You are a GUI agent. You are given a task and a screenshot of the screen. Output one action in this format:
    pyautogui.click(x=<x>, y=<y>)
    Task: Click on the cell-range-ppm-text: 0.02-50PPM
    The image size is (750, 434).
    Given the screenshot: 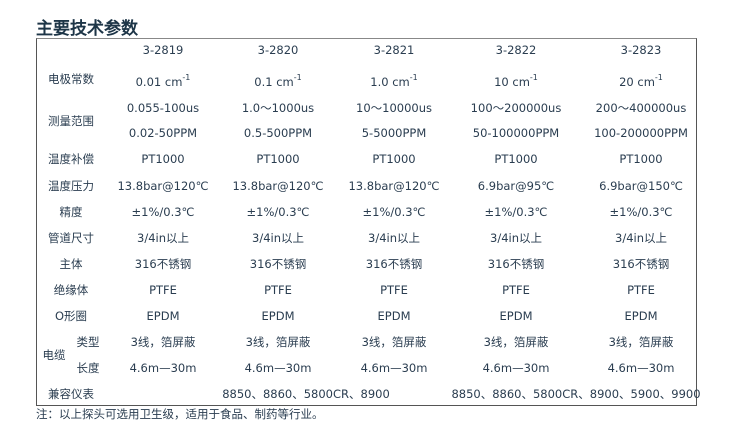 What is the action you would take?
    pyautogui.click(x=163, y=133)
    